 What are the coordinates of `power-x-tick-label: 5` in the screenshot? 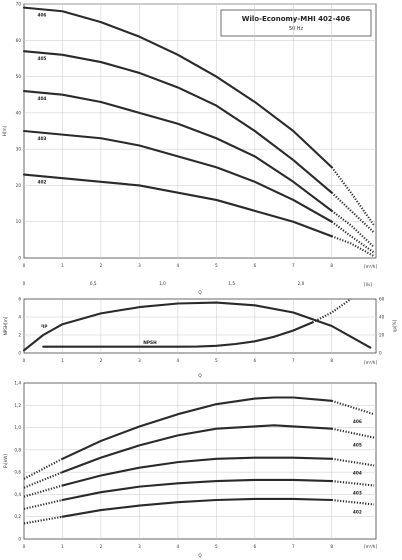 It's located at (216, 546).